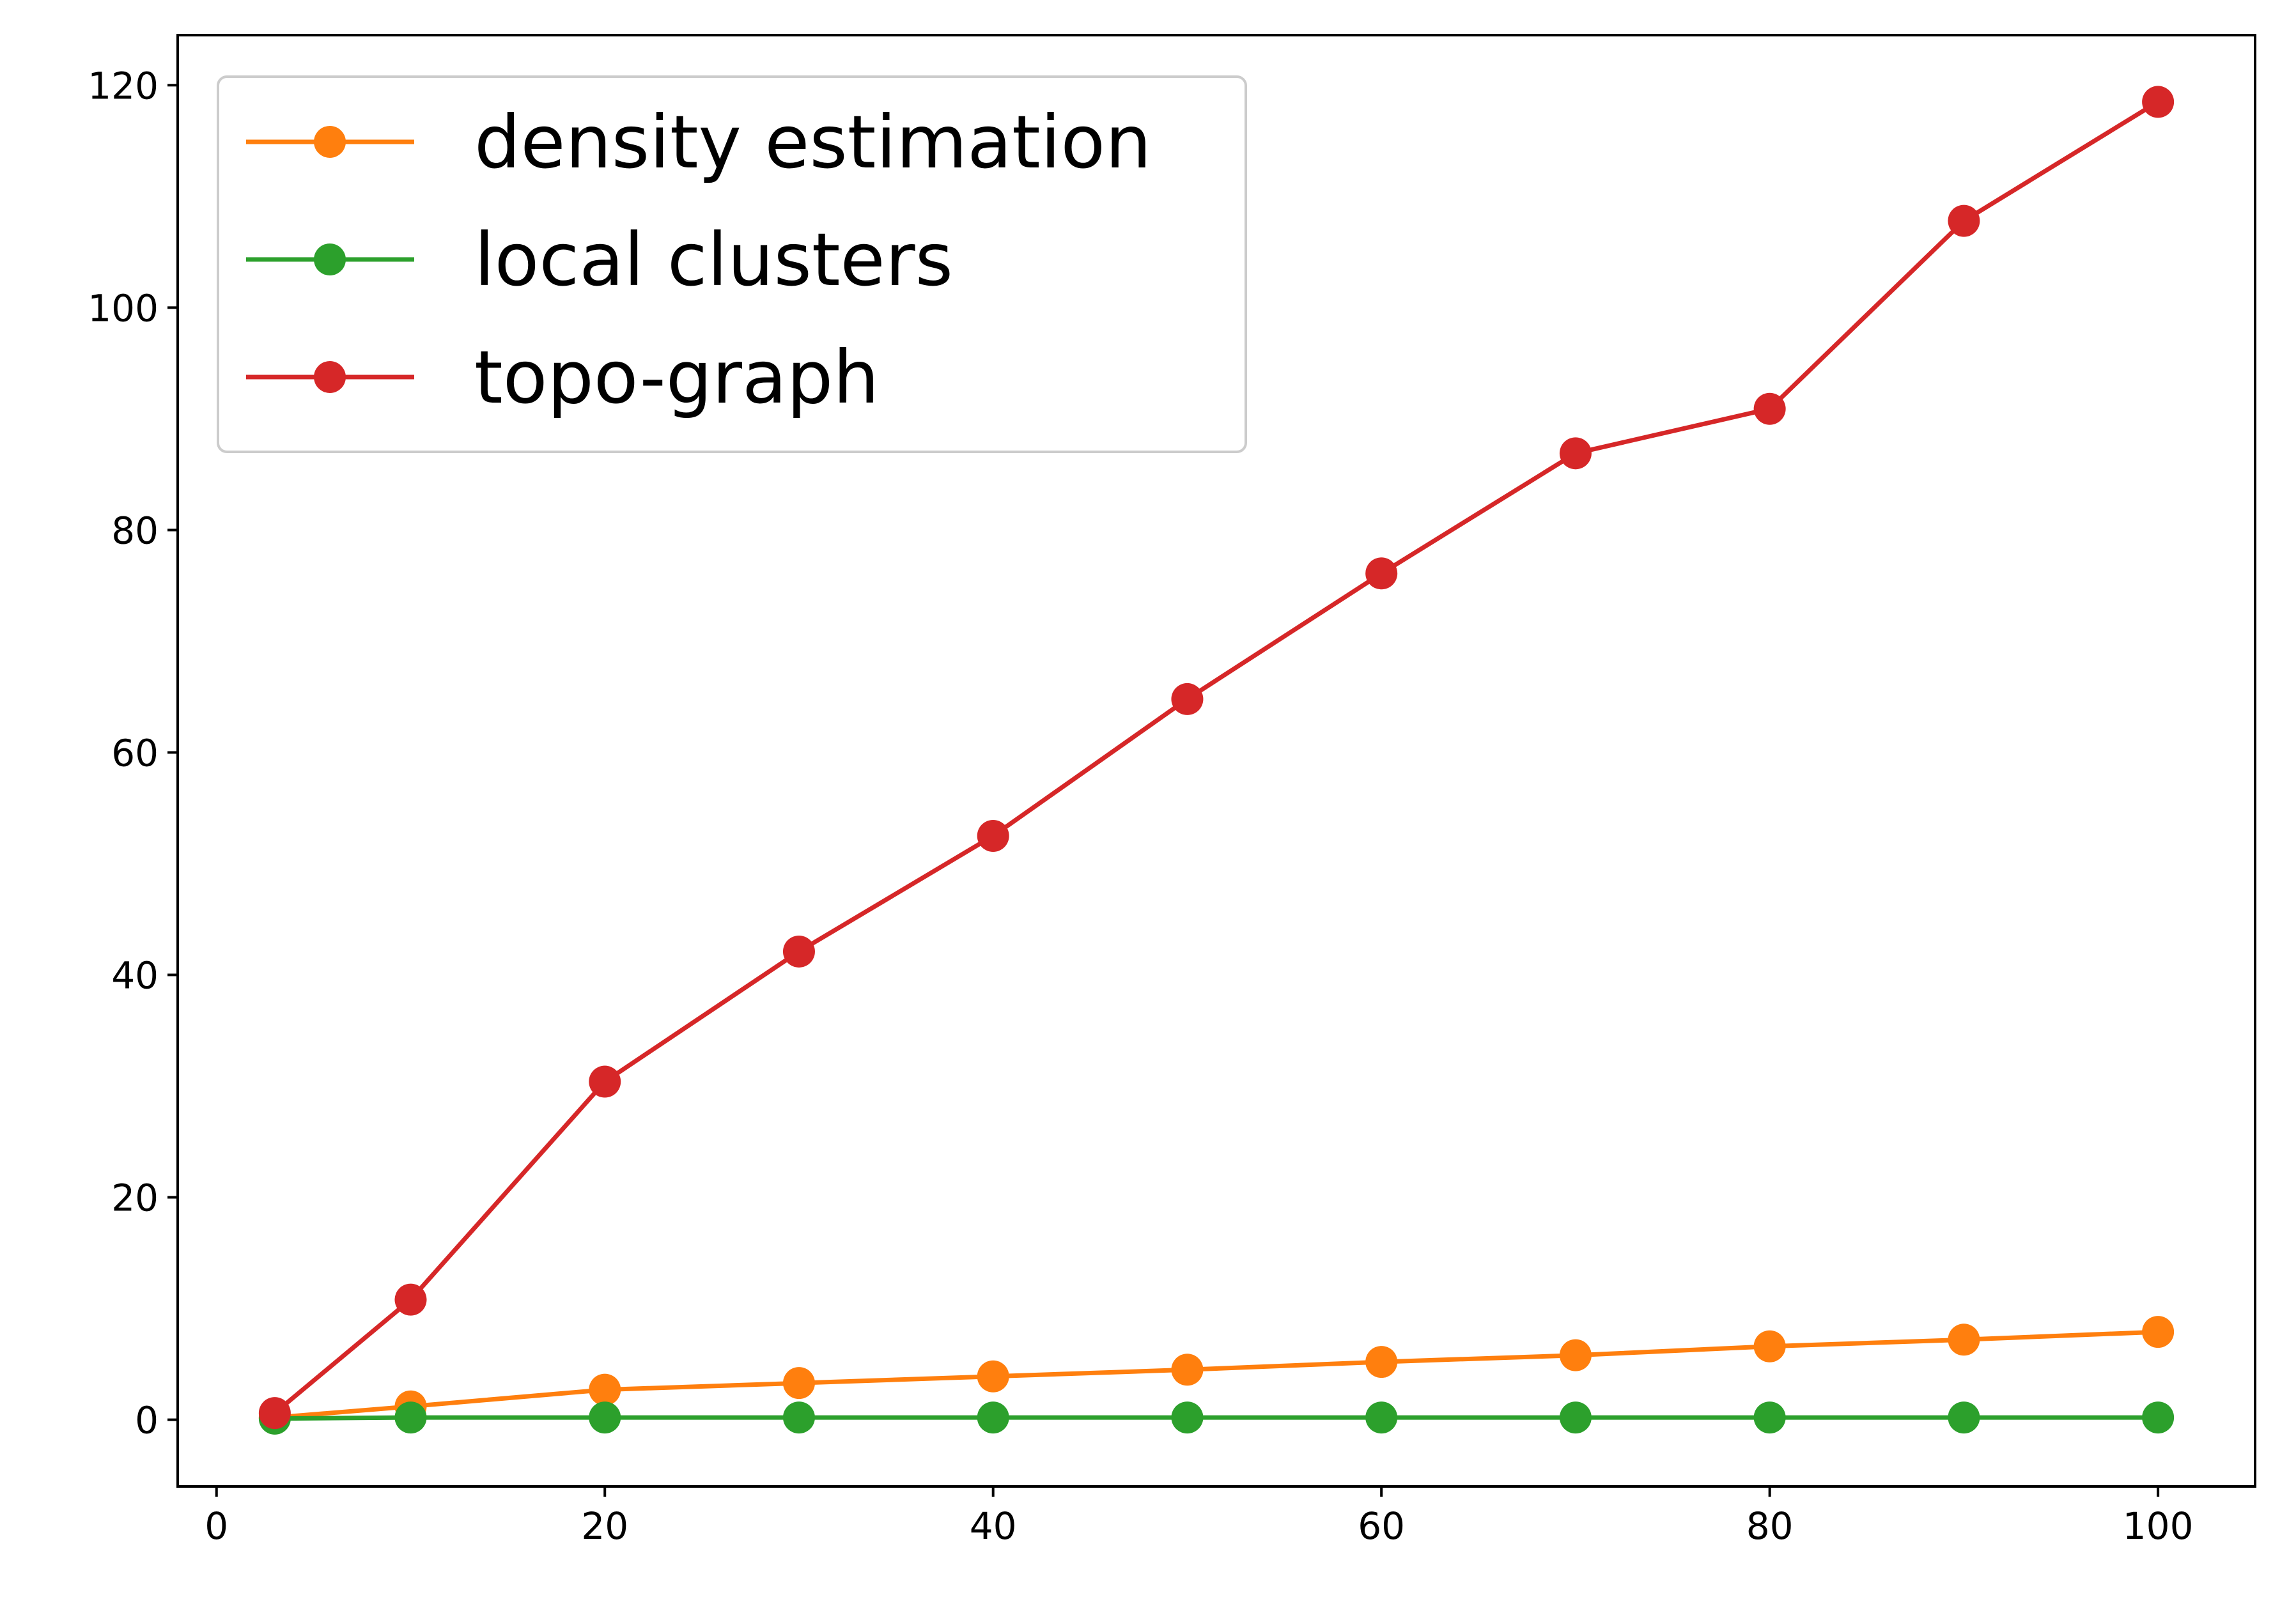 The width and height of the screenshot is (2296, 1613). I want to click on y-tick-label: 20, so click(135, 1199).